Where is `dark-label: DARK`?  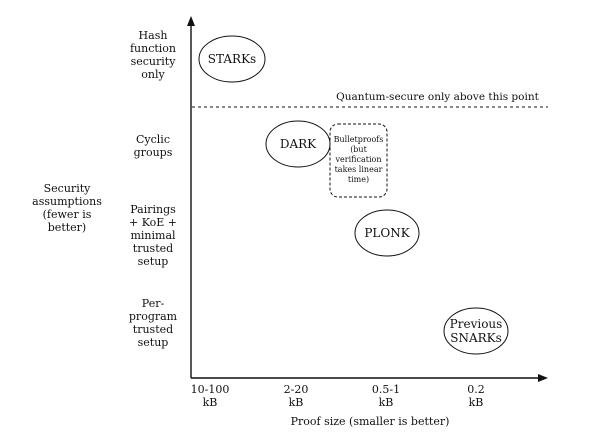
dark-label: DARK is located at coordinates (298, 144).